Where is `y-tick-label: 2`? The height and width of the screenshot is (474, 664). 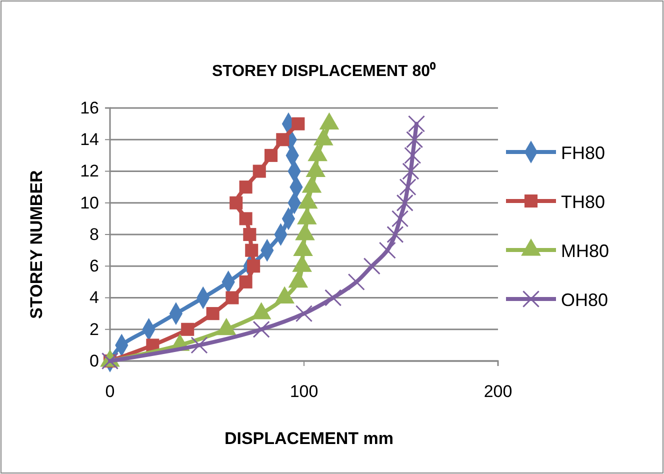
y-tick-label: 2 is located at coordinates (94, 329).